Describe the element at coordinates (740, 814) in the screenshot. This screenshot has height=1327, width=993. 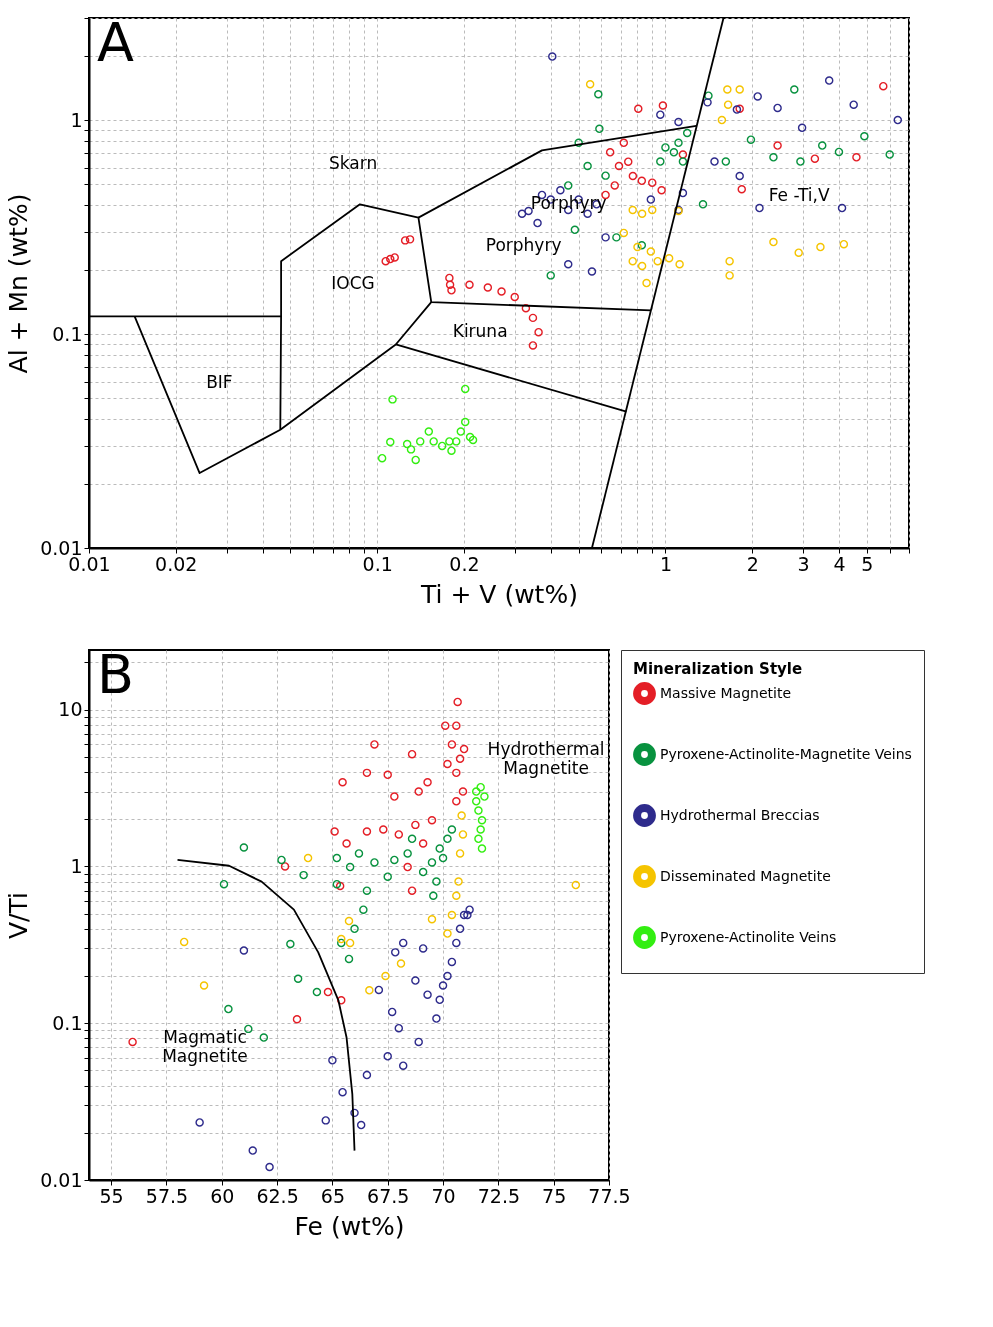
I see `legend-label: Hydrothermal Breccias` at that location.